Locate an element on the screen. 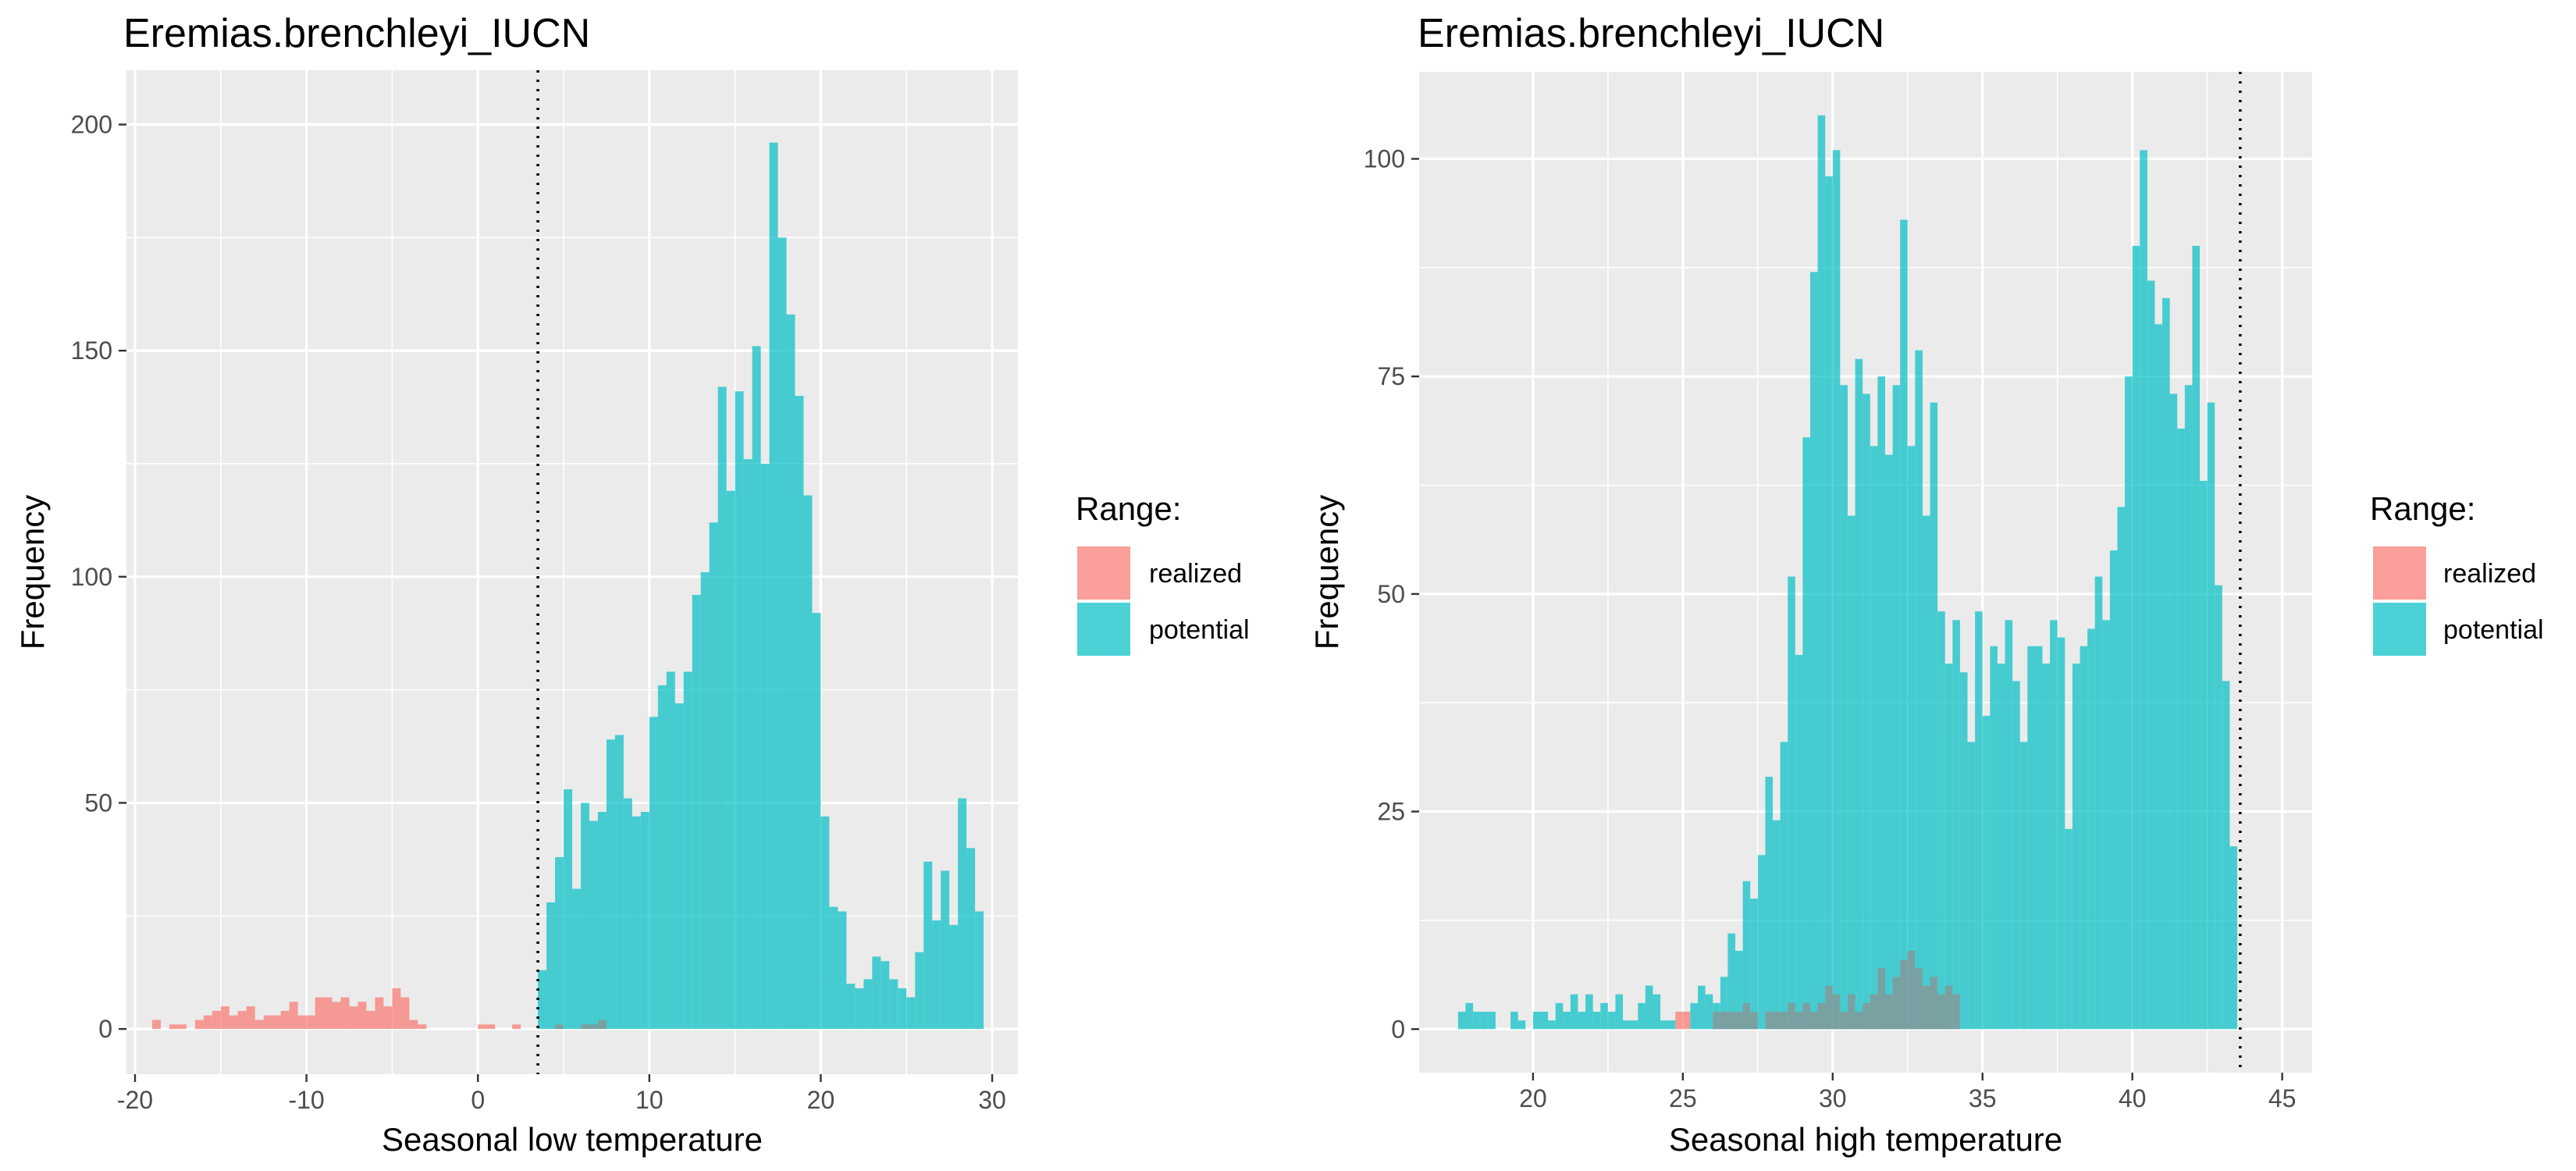 The height and width of the screenshot is (1171, 2576). y-tick-label: 50 is located at coordinates (1391, 594).